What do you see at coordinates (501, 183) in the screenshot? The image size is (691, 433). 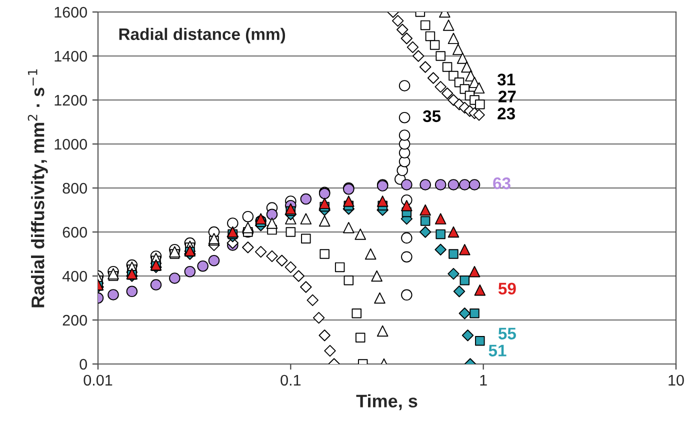 I see `series-label: 63` at bounding box center [501, 183].